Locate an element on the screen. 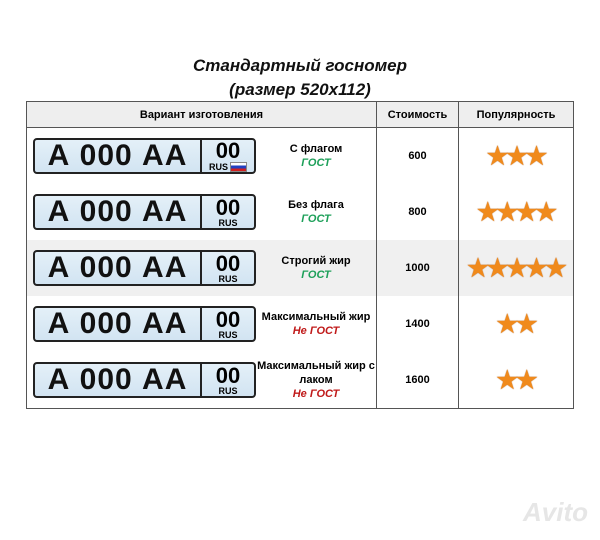 Image resolution: width=600 pixels, height=540 pixels. price: 1600 is located at coordinates (417, 380).